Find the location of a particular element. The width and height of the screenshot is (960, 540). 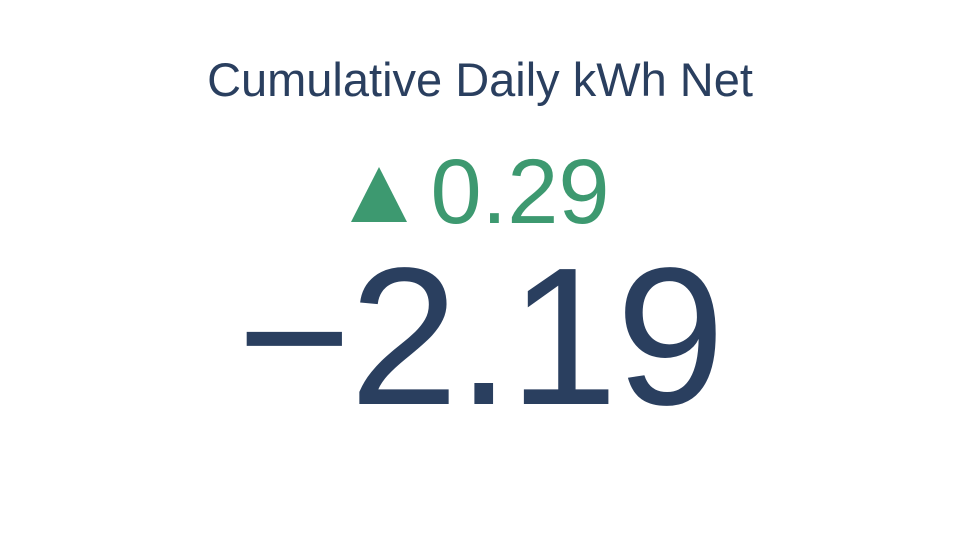

chart-title: Cumulative Daily kWh Net is located at coordinates (480, 79).